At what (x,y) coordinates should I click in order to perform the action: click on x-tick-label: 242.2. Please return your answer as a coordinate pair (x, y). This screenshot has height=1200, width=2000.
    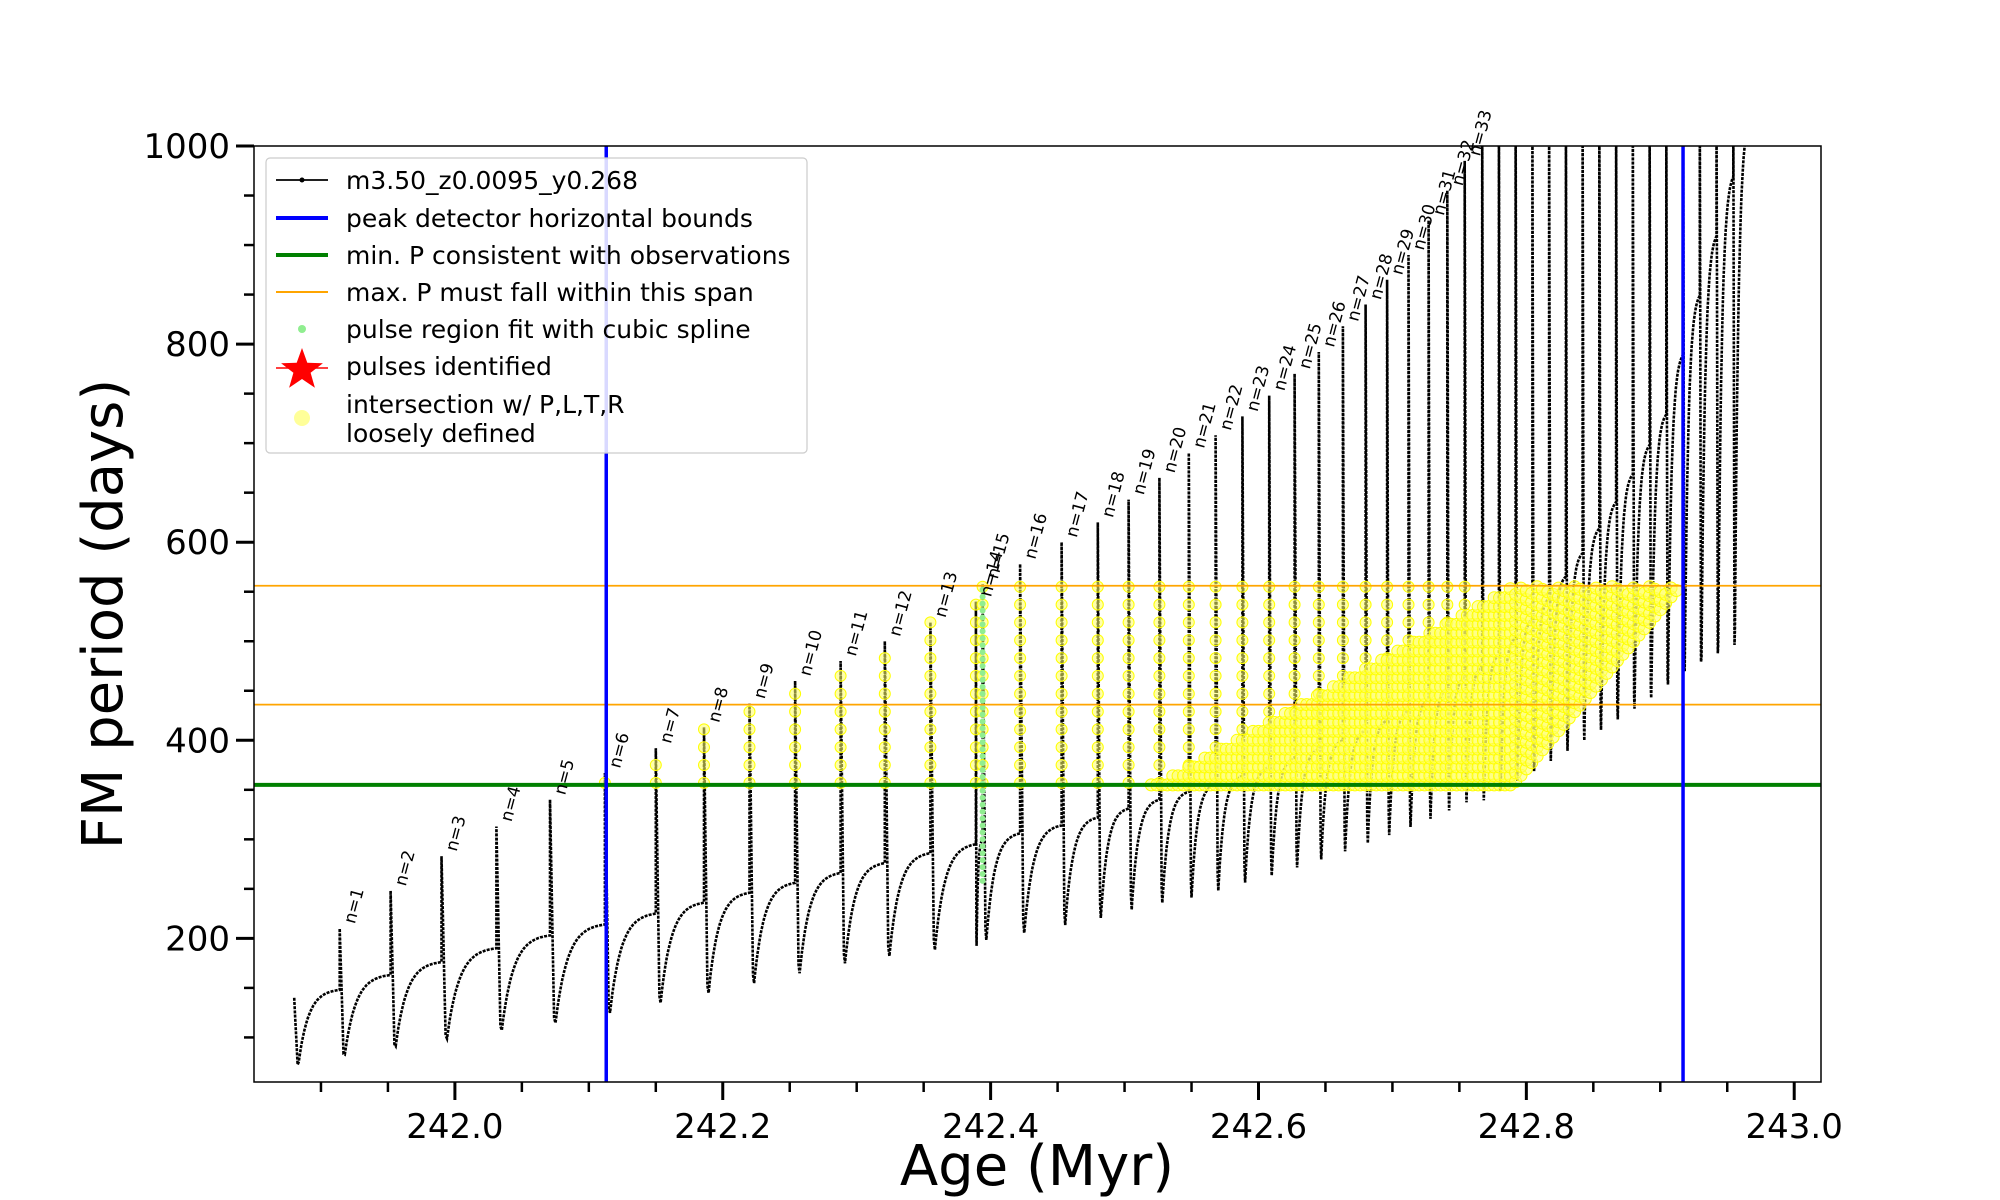
    Looking at the image, I should click on (722, 1127).